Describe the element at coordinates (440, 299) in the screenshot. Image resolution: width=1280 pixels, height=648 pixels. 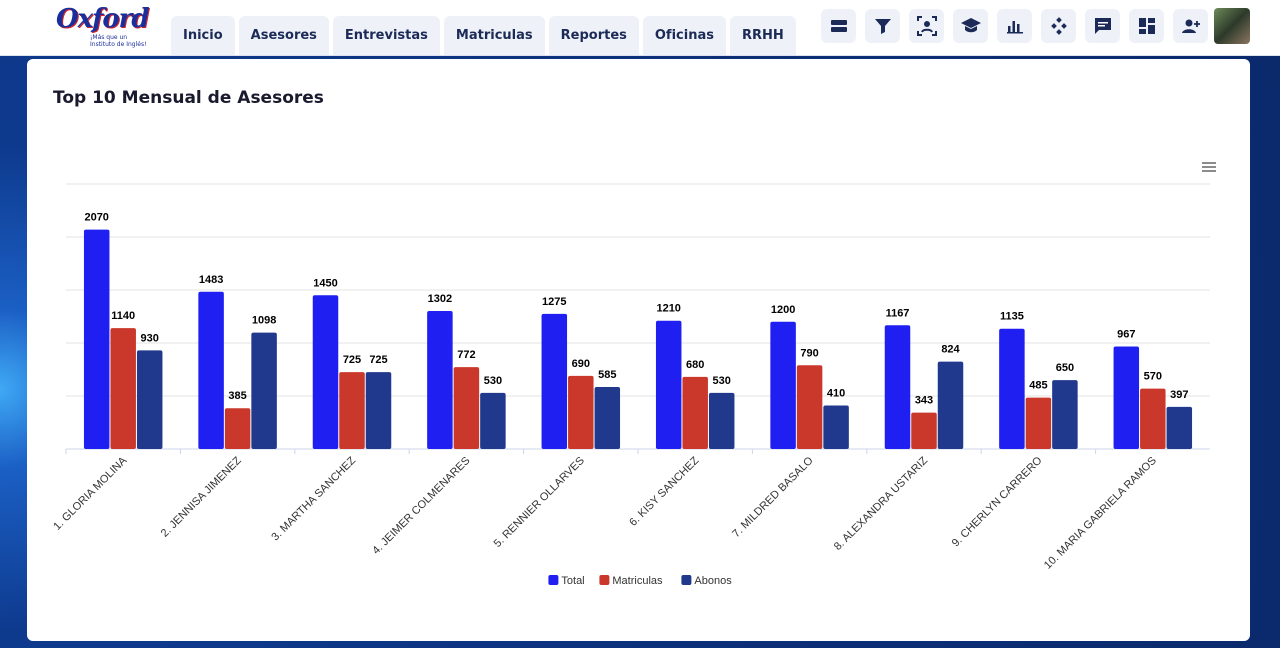
I see `data-label: 1302` at that location.